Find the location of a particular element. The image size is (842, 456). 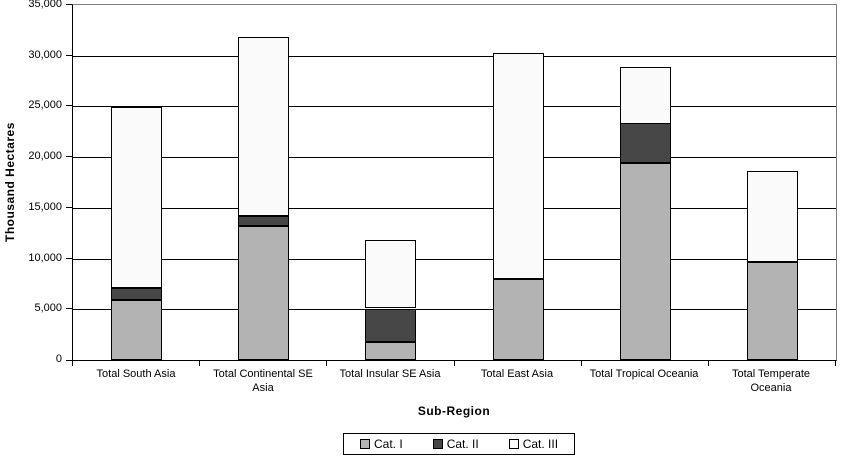

legend: Cat. I Cat. II Cat. III is located at coordinates (459, 444).